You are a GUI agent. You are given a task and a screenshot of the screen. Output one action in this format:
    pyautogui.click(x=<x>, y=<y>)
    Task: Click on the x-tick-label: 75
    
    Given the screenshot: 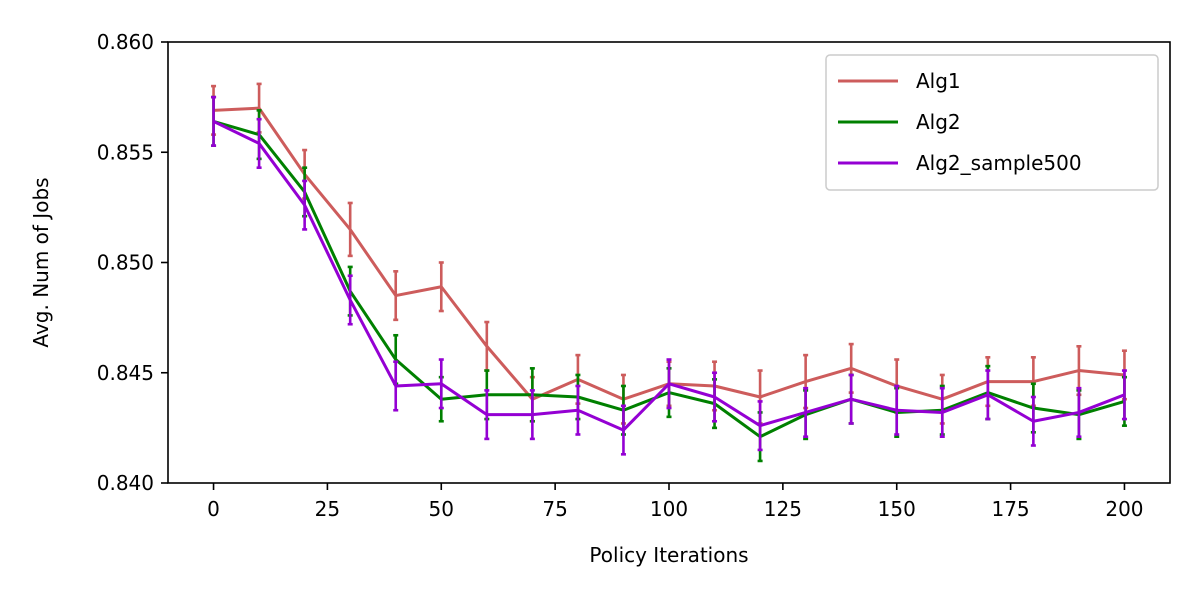 What is the action you would take?
    pyautogui.click(x=554, y=509)
    